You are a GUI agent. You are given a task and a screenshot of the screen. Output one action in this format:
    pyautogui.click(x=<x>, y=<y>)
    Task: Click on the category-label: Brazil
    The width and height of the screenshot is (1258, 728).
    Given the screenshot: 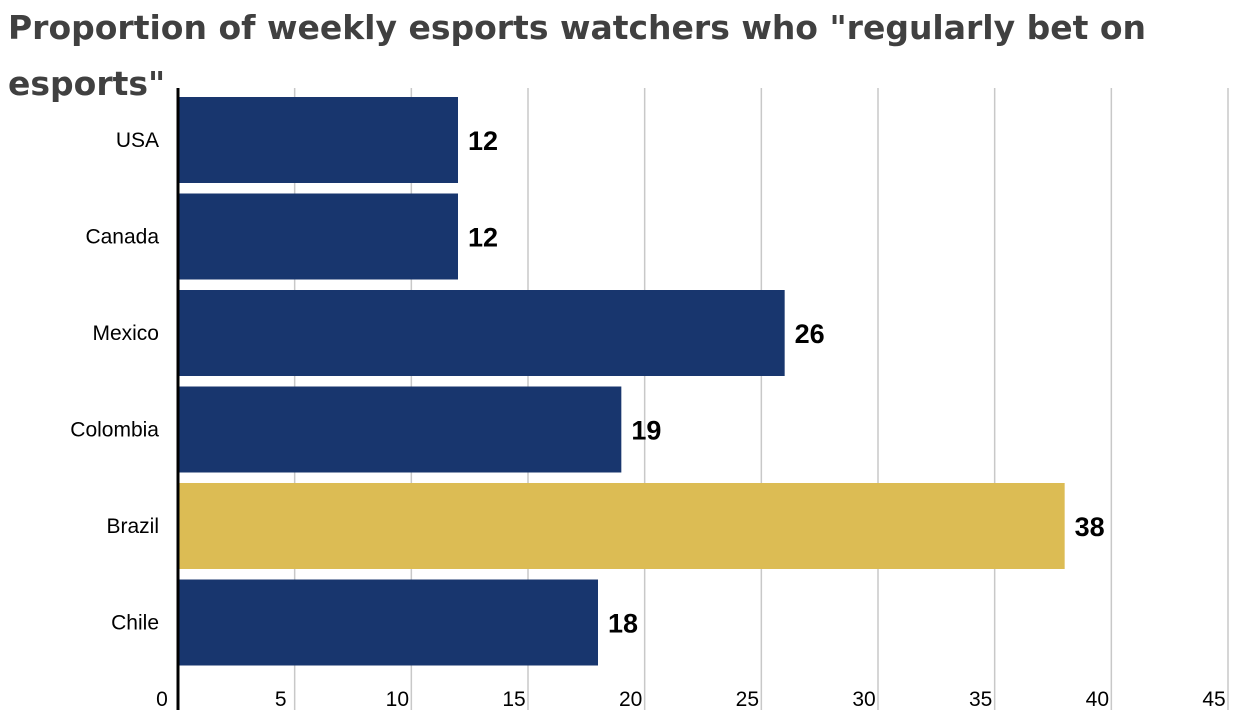 What is the action you would take?
    pyautogui.click(x=132, y=526)
    